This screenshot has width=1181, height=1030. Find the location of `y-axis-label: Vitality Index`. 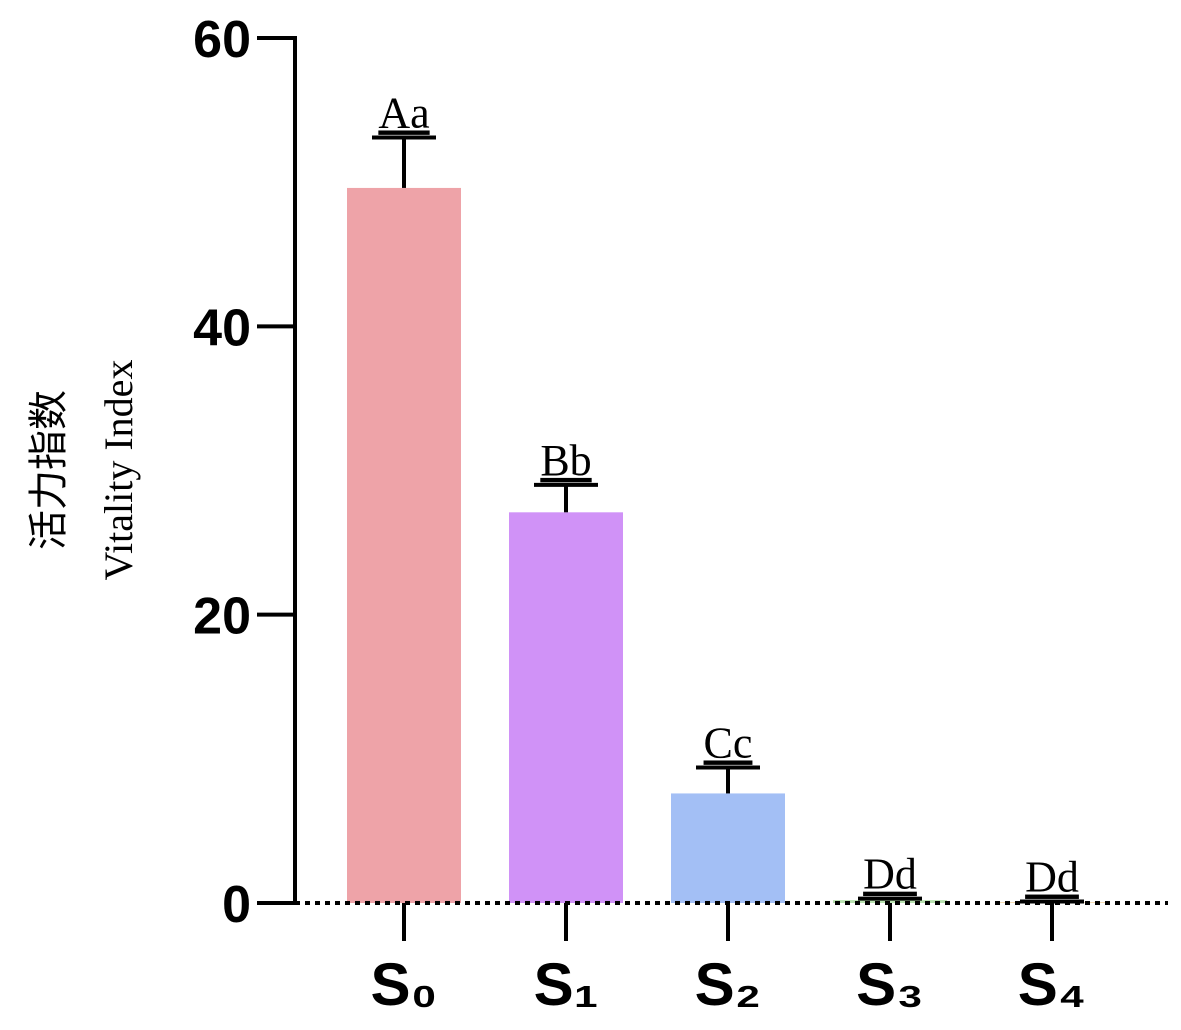

y-axis-label: Vitality Index is located at coordinates (118, 470).